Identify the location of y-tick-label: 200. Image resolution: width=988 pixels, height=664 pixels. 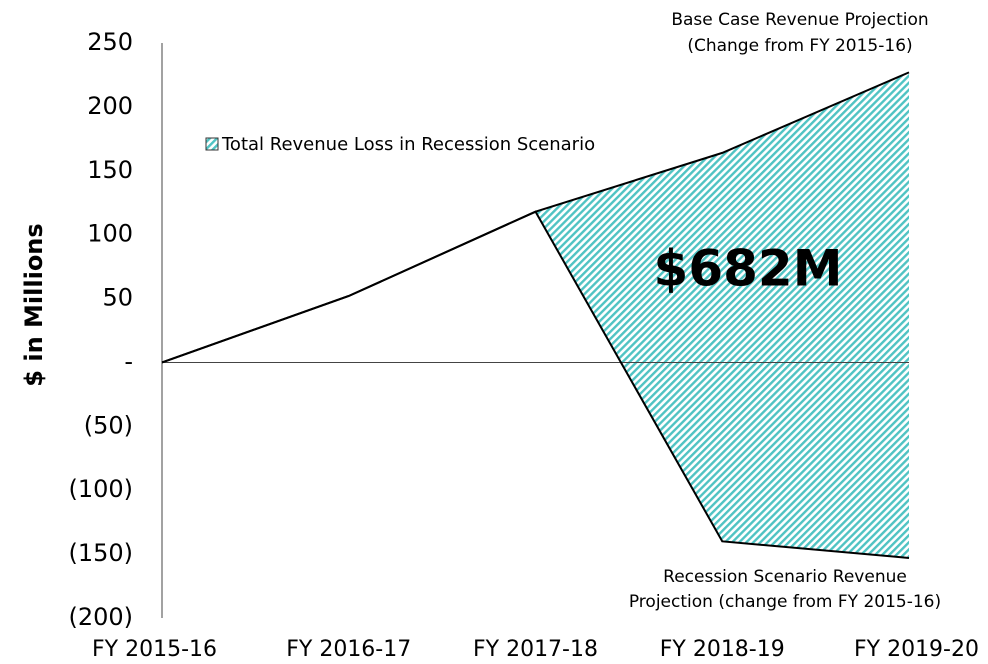
(110, 106).